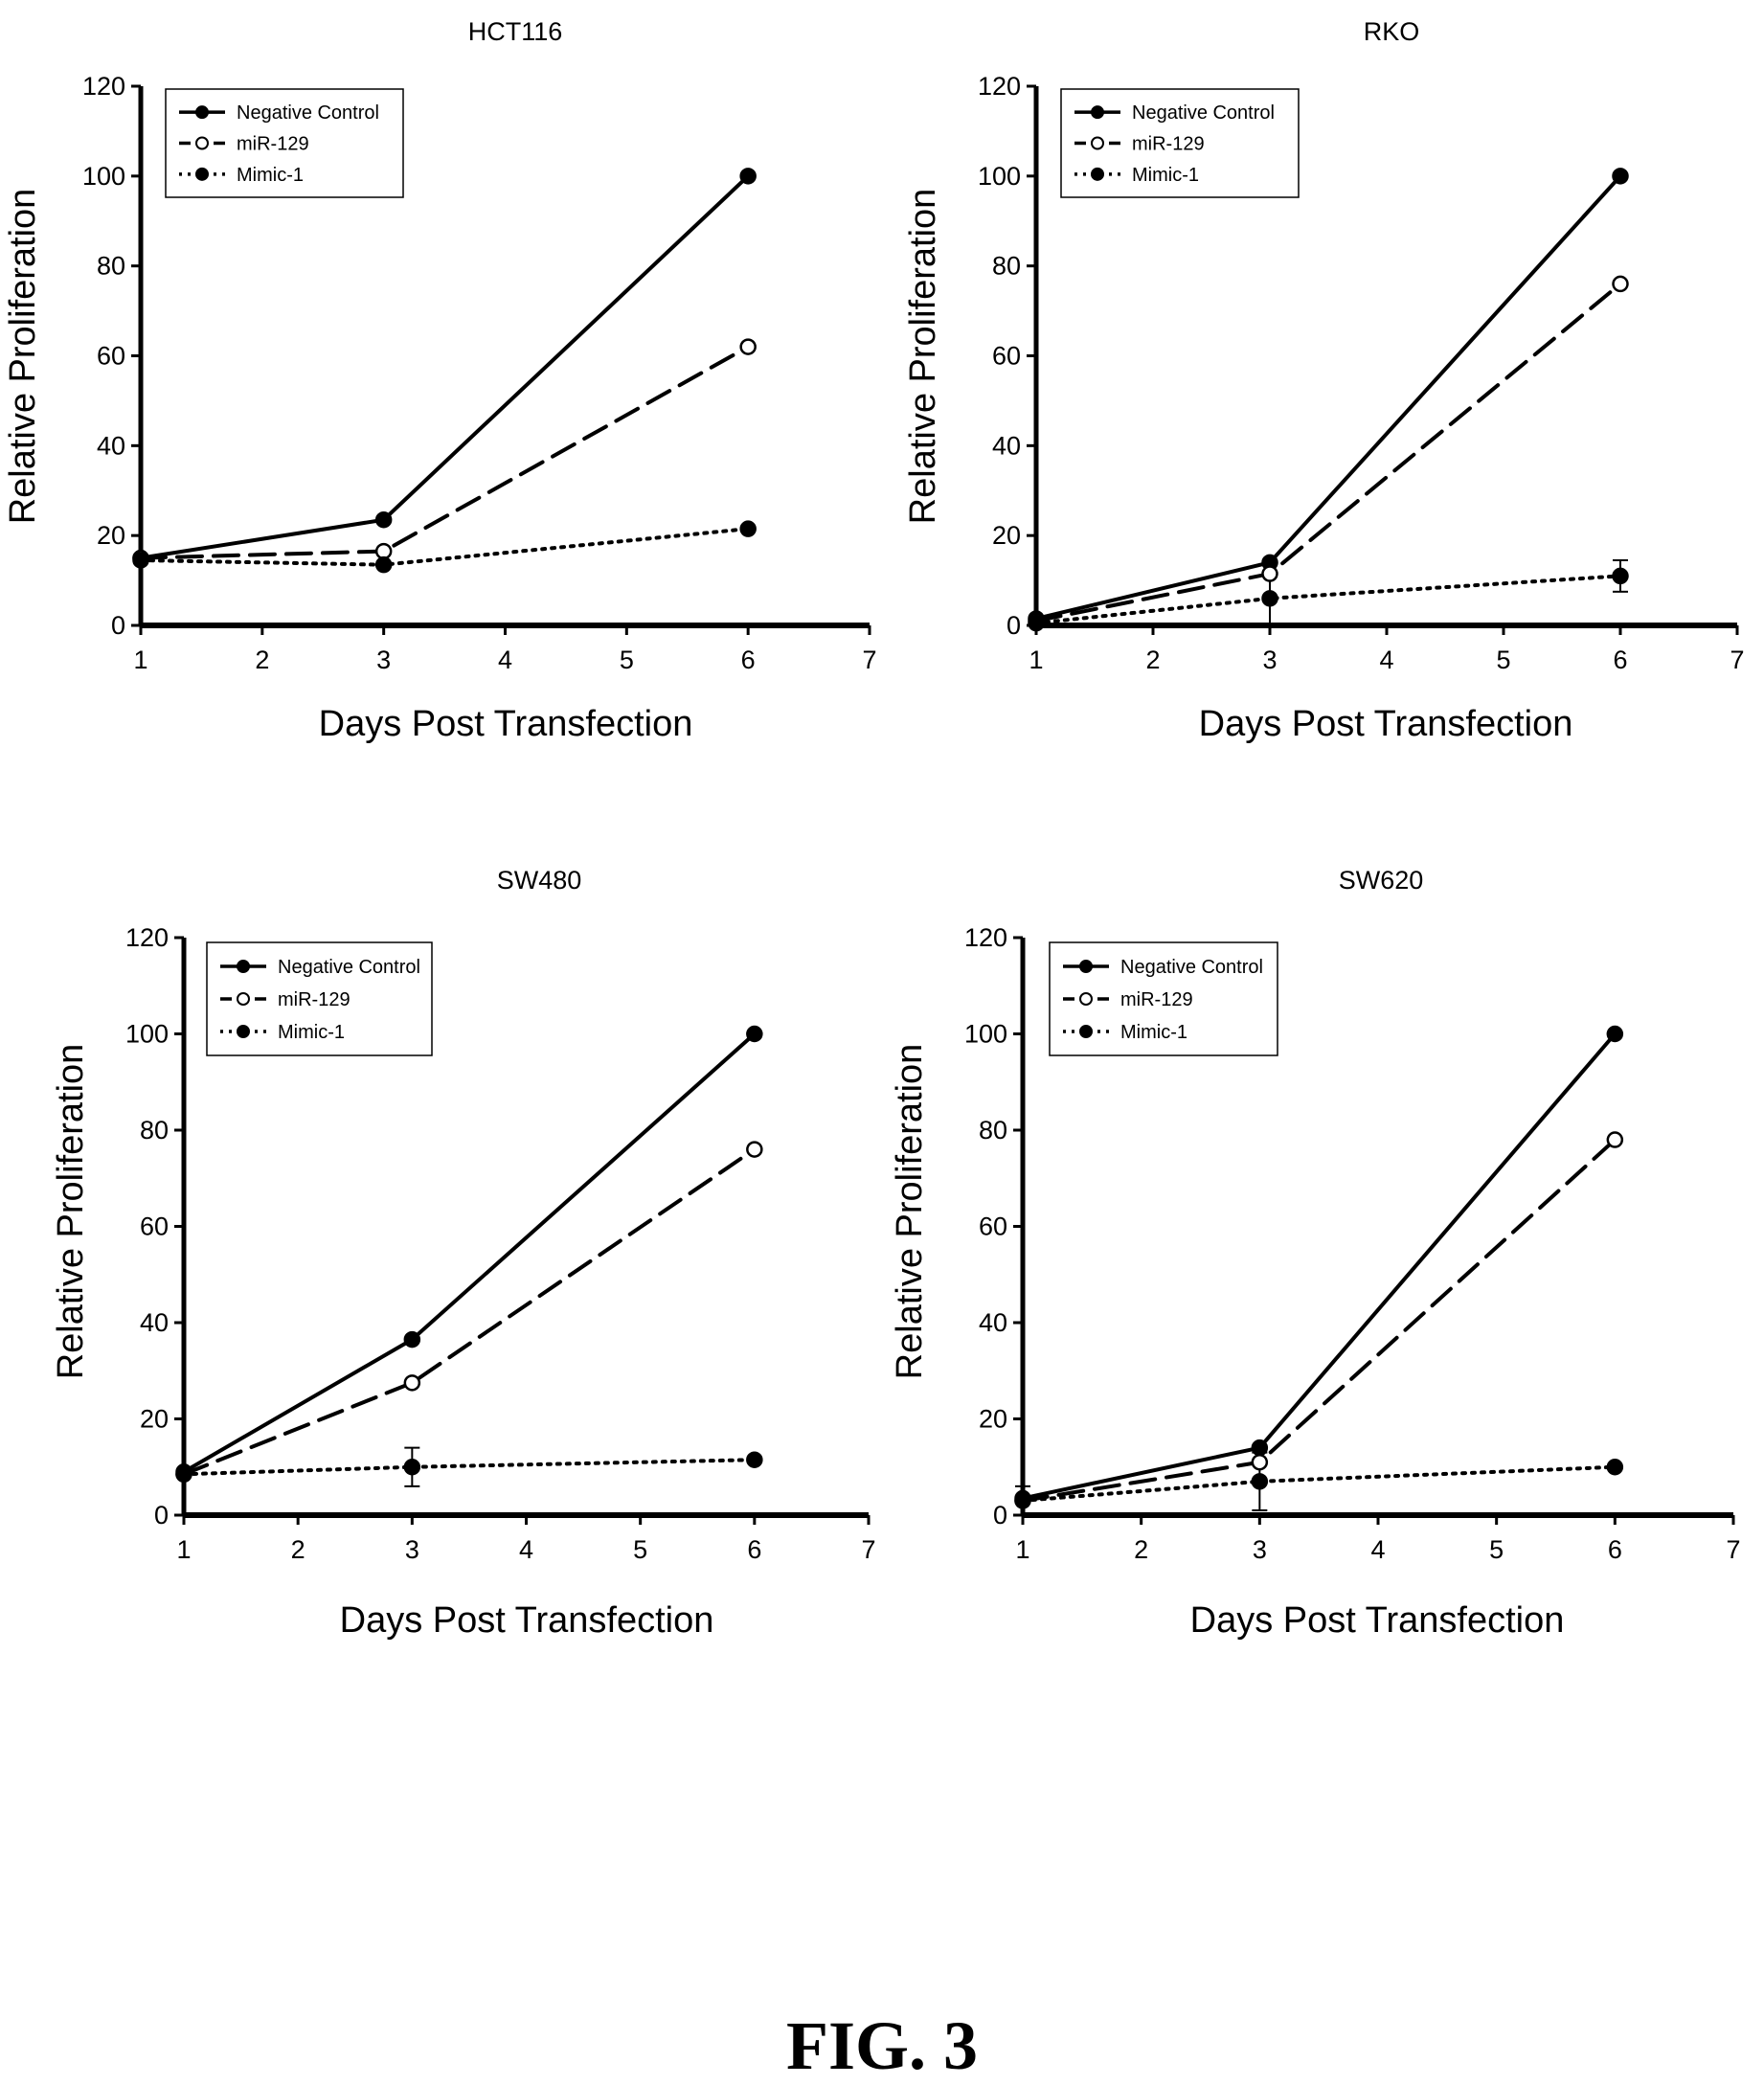  Describe the element at coordinates (515, 32) in the screenshot. I see `chart-title: HCT116` at that location.